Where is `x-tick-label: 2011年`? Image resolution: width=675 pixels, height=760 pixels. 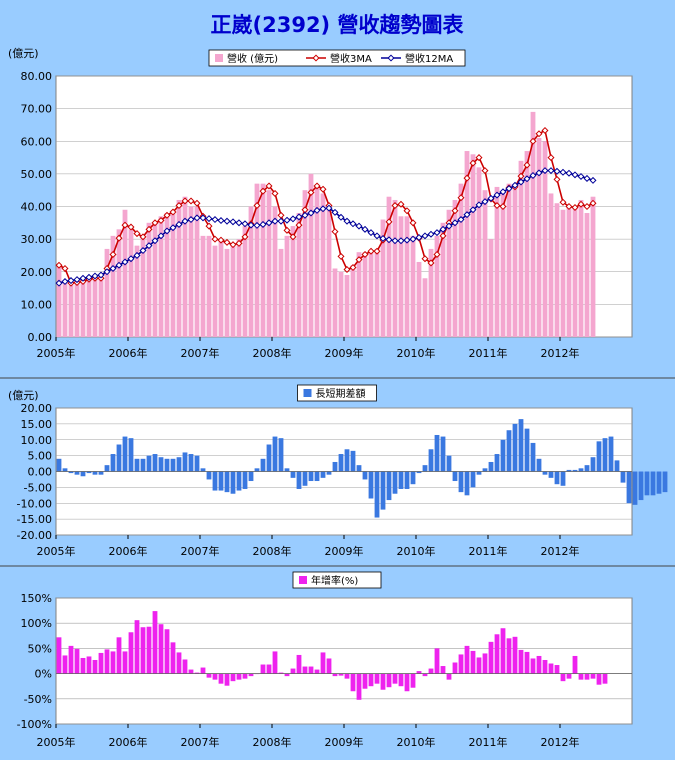
x-tick-label: 2011年 is located at coordinates (488, 353).